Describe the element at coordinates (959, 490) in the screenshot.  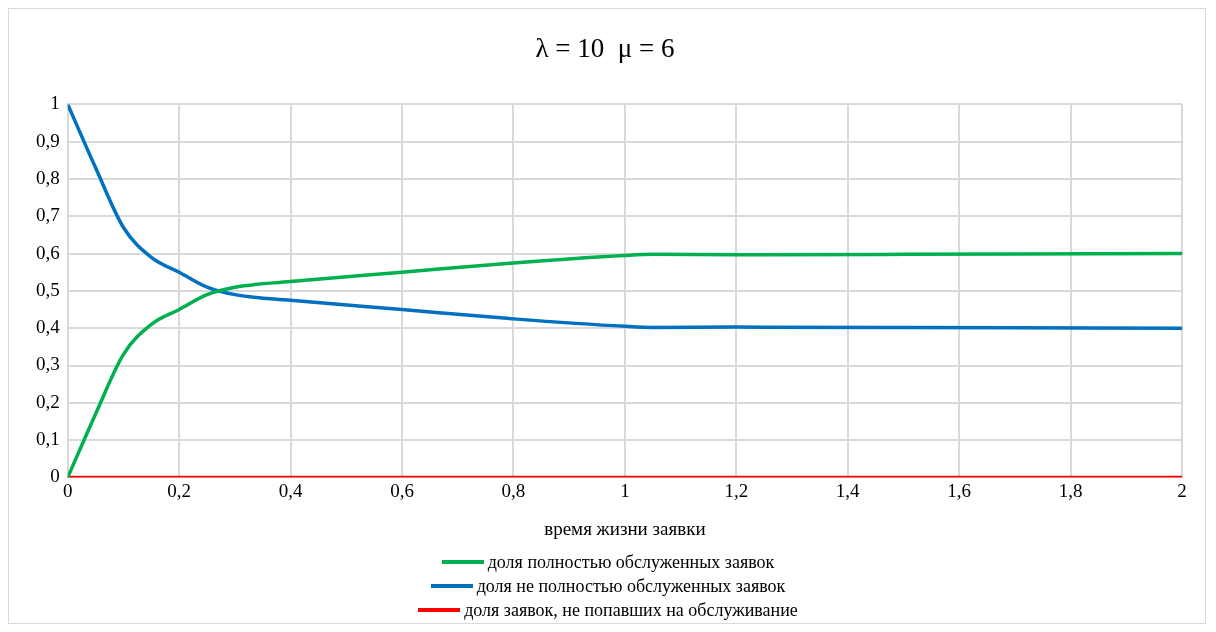
I see `x-tick-label: 1,6` at that location.